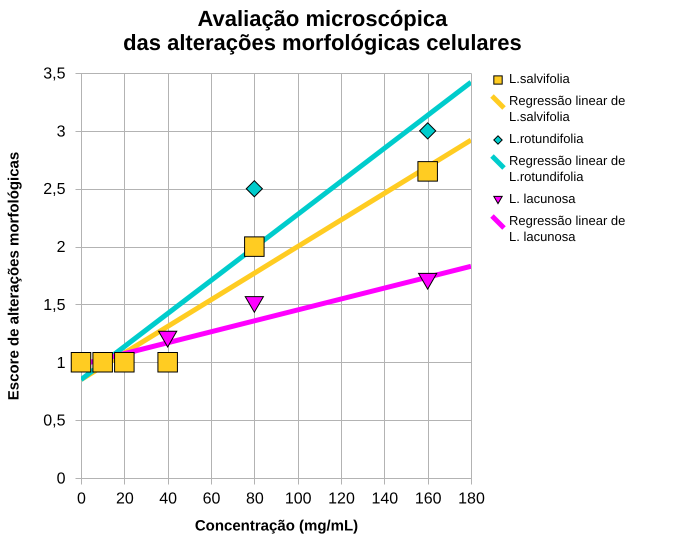 The image size is (694, 542). I want to click on legend-label: L.salvifolia, so click(539, 78).